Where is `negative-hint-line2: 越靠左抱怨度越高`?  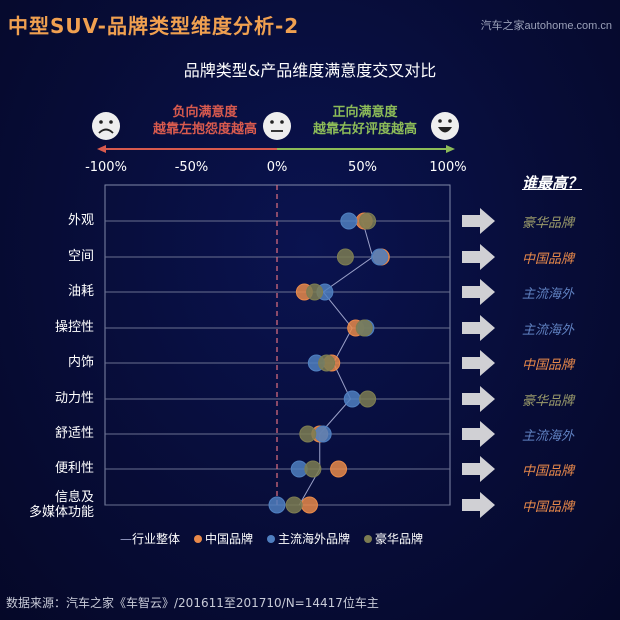 negative-hint-line2: 越靠左抱怨度越高 is located at coordinates (204, 129).